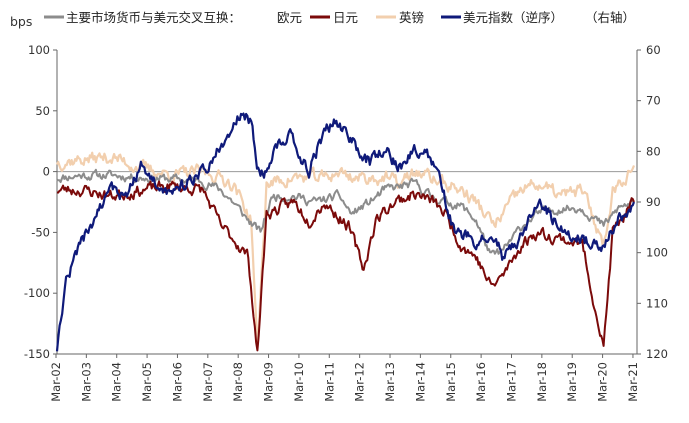 The width and height of the screenshot is (689, 423). What do you see at coordinates (46, 172) in the screenshot?
I see `left-tick-label: 0` at bounding box center [46, 172].